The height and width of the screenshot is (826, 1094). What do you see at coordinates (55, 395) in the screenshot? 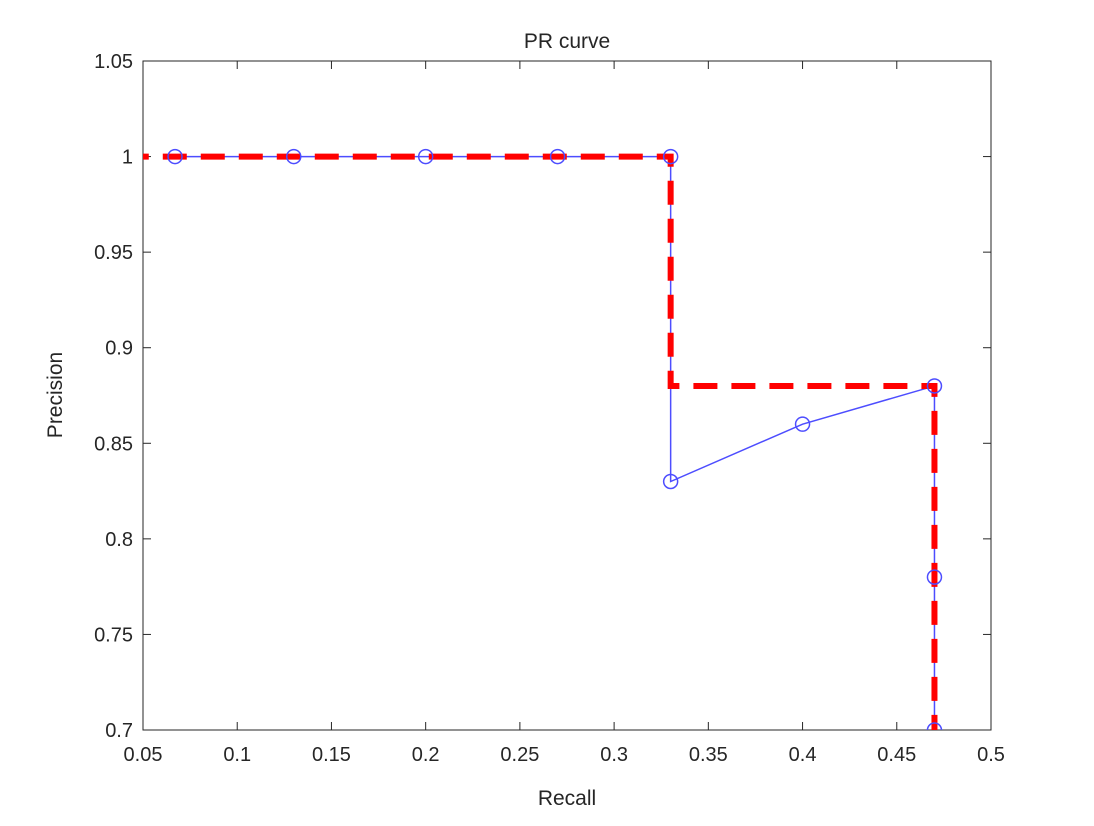
I see `y-axis-label: Precision` at bounding box center [55, 395].